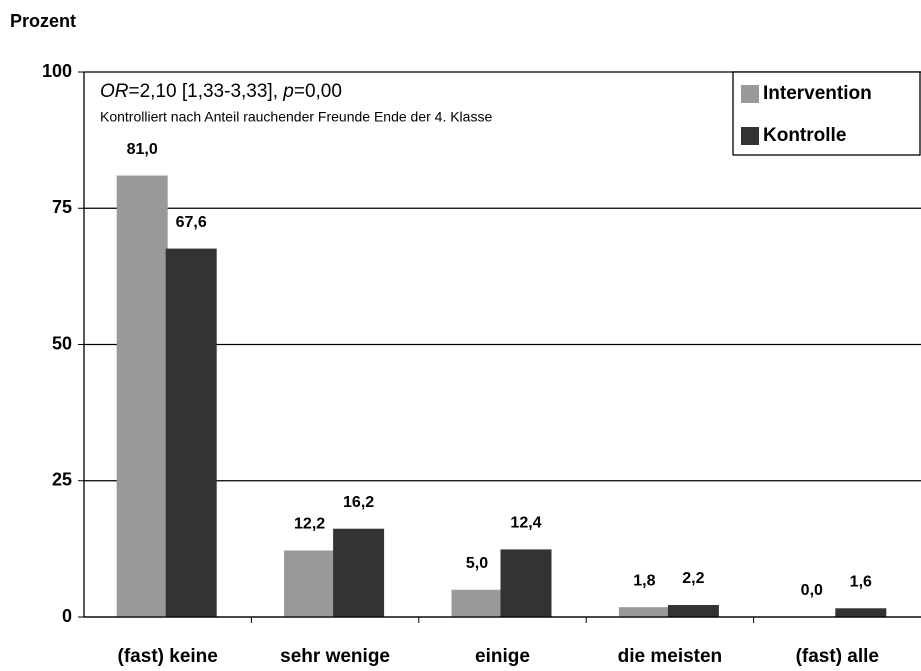  Describe the element at coordinates (114, 91) in the screenshot. I see `annotation-part: OR` at that location.